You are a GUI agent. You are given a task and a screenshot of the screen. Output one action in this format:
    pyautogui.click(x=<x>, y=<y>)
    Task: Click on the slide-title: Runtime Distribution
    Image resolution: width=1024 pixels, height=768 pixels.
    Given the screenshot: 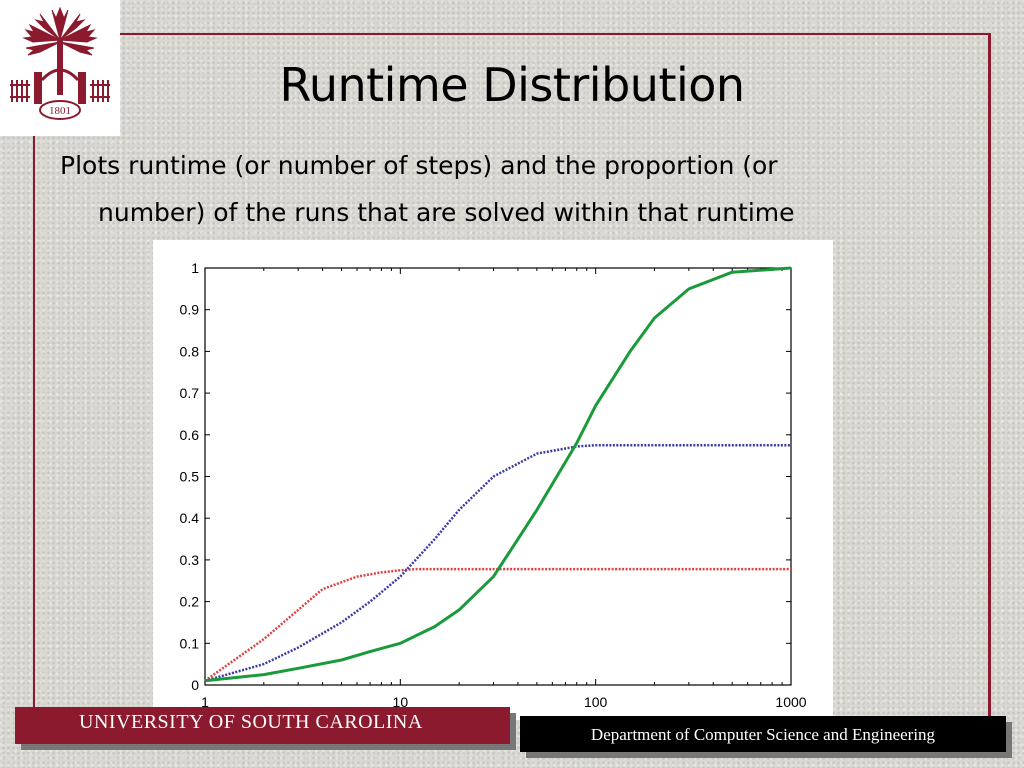 What is the action you would take?
    pyautogui.click(x=512, y=85)
    